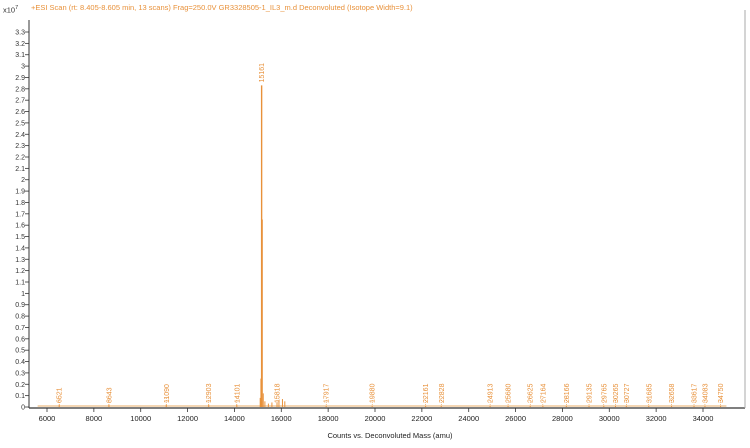  Describe the element at coordinates (20, 271) in the screenshot. I see `y-tick-label: 1.2` at that location.